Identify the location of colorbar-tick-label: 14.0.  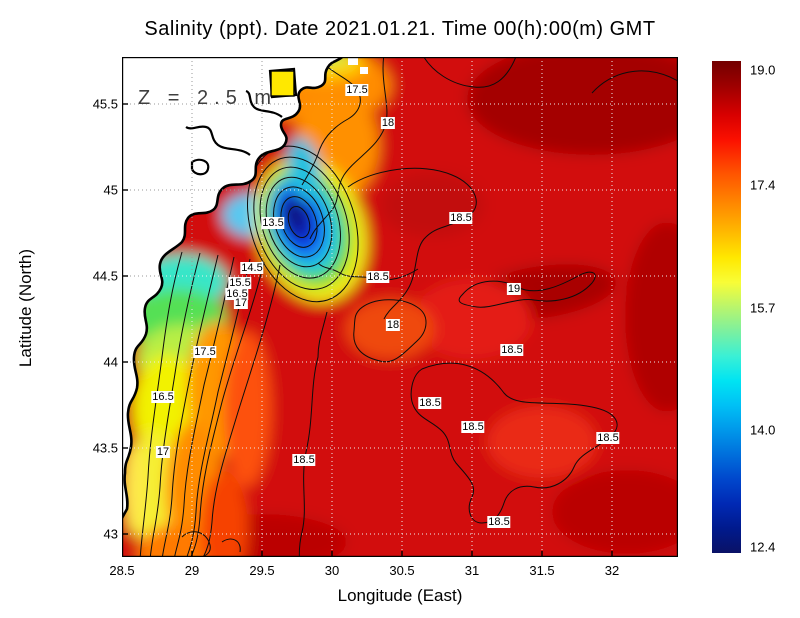
(763, 430).